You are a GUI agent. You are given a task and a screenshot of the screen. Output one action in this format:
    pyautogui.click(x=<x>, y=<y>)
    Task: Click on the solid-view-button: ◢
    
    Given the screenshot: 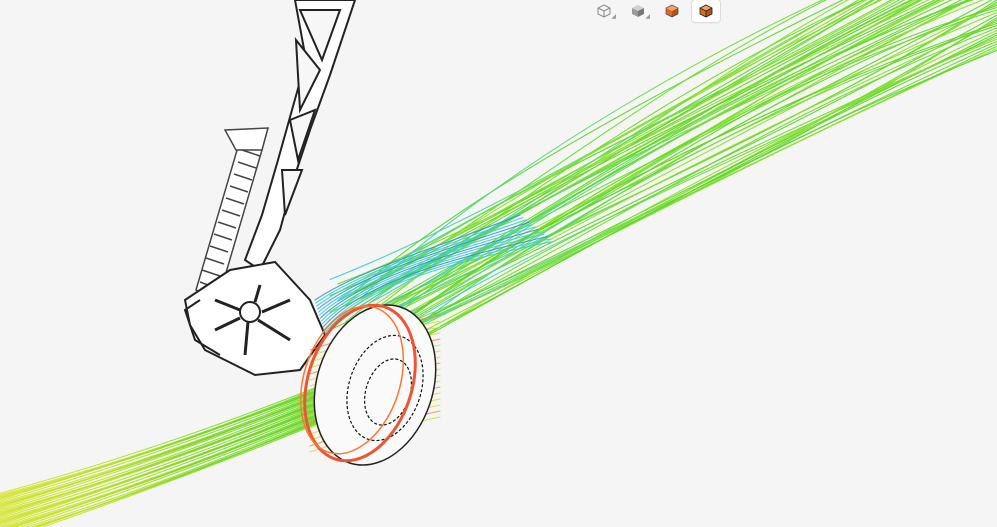 What is the action you would take?
    pyautogui.click(x=638, y=11)
    